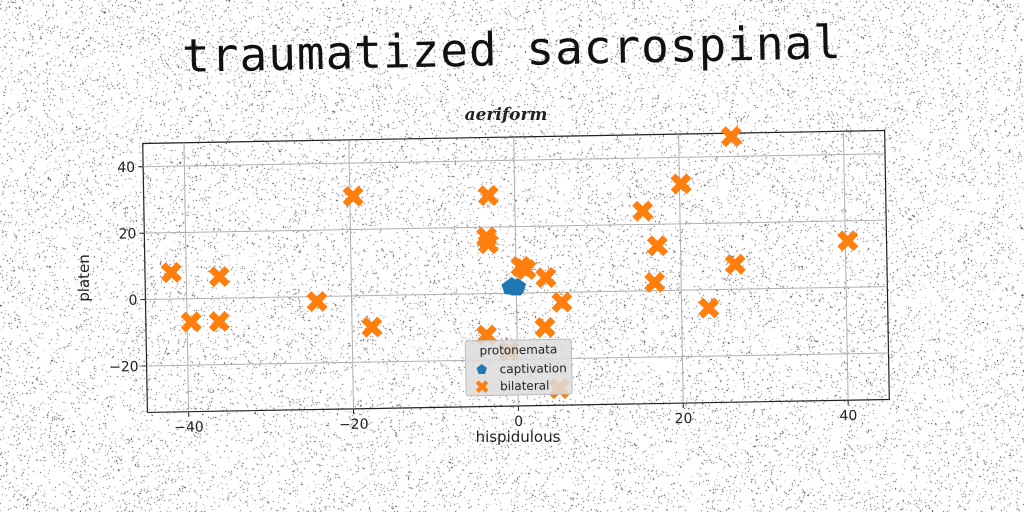 This screenshot has height=512, width=1024. What do you see at coordinates (516, 287) in the screenshot?
I see `captivation-point` at bounding box center [516, 287].